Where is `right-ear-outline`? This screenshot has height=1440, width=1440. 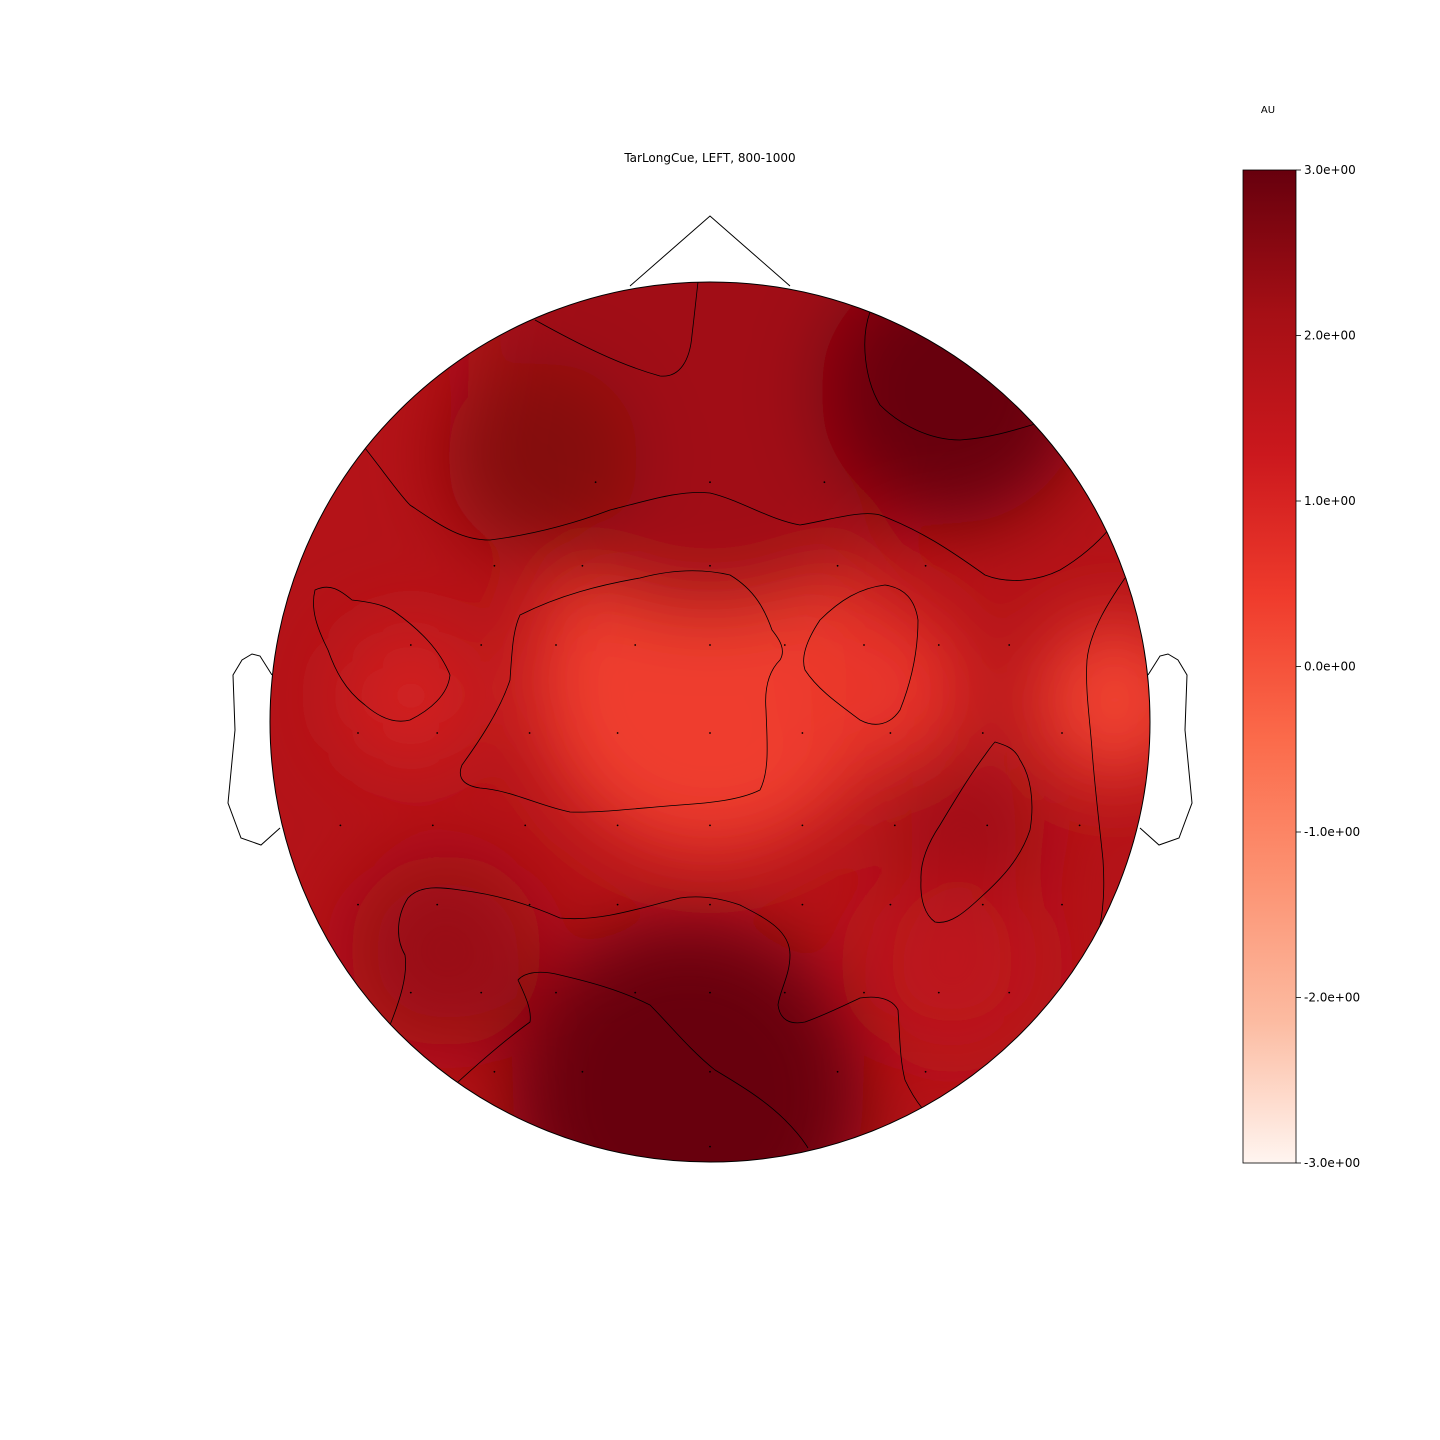 right-ear-outline is located at coordinates (1166, 749).